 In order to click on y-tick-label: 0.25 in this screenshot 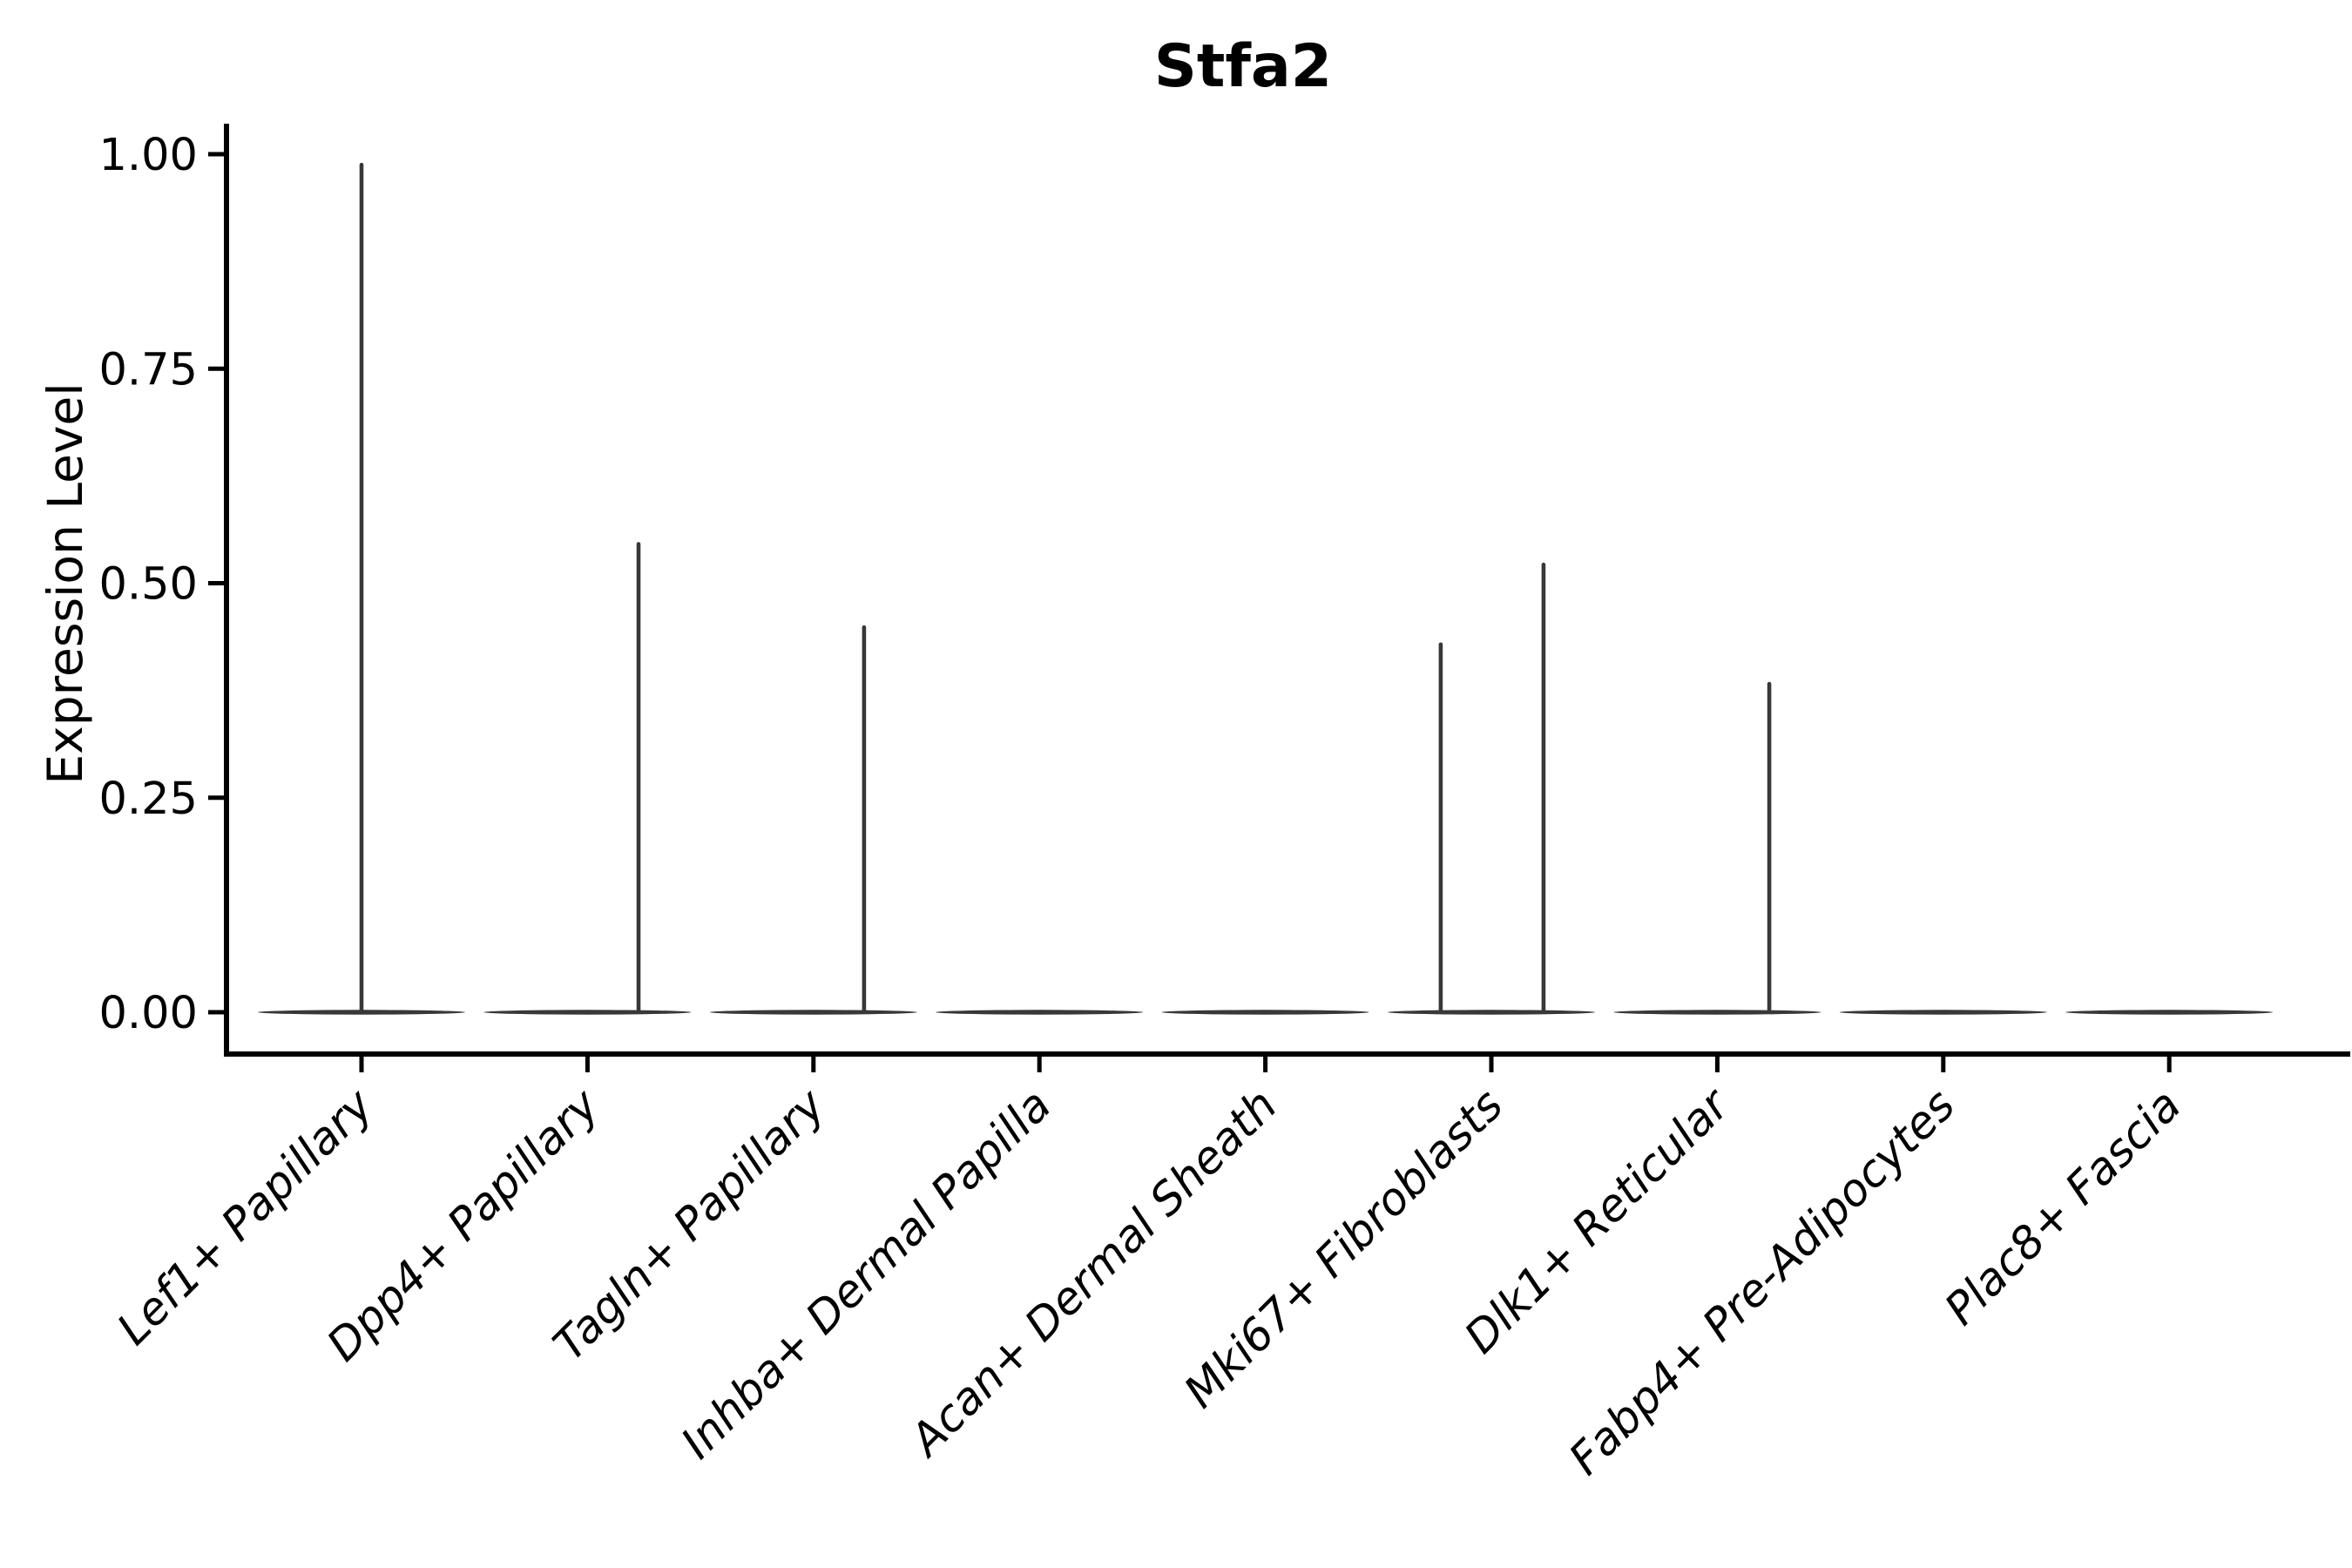, I will do `click(148, 800)`.